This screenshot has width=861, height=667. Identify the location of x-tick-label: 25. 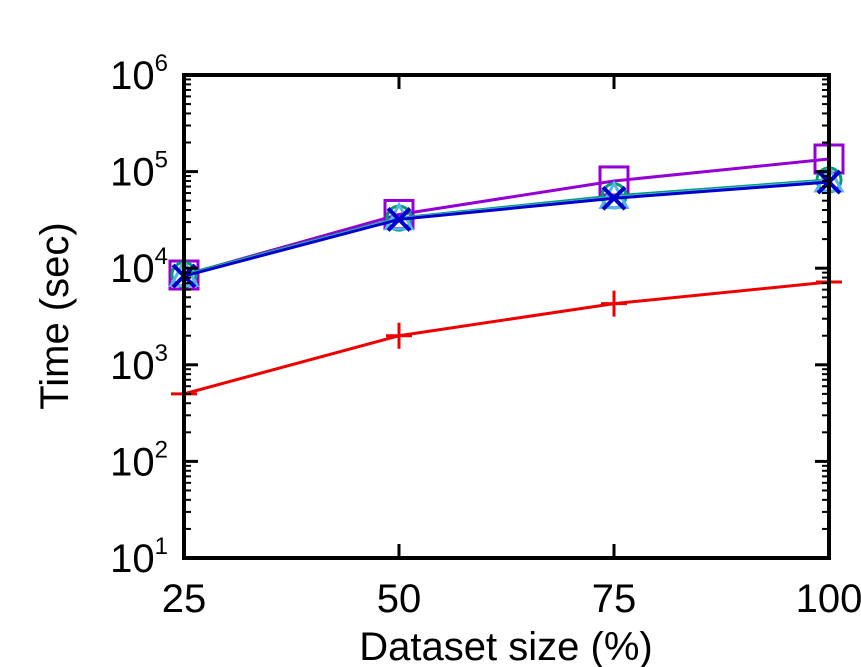
(184, 599).